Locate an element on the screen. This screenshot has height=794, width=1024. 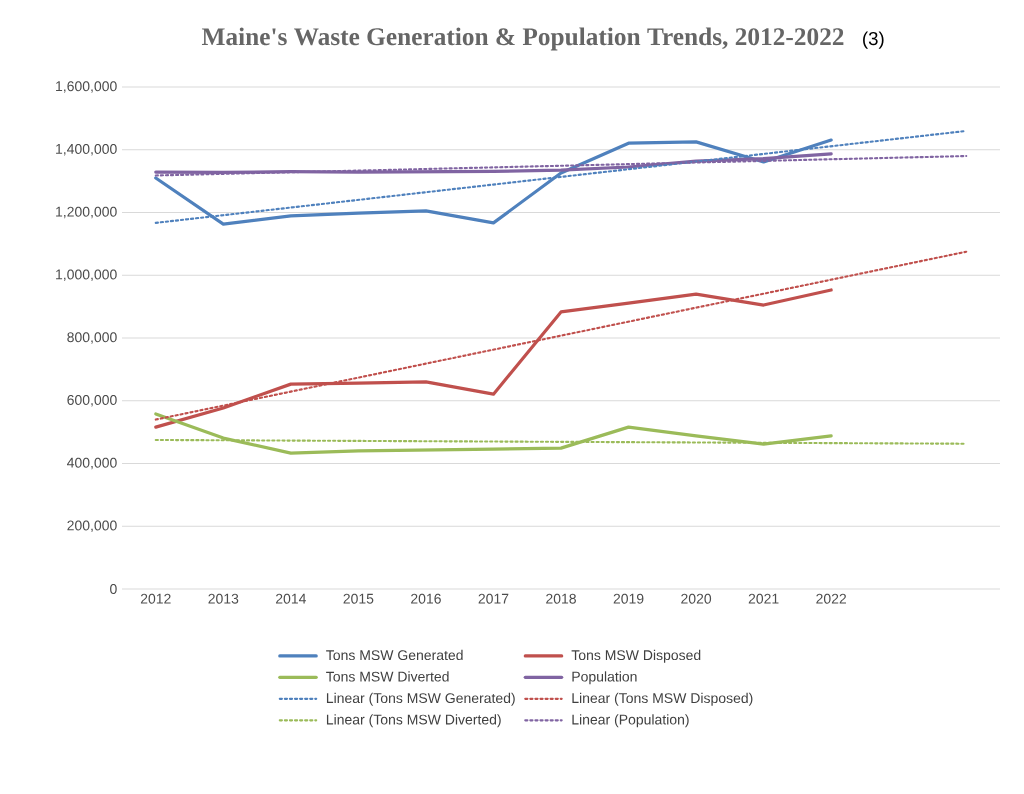
x-tick-label: 2019 is located at coordinates (628, 598).